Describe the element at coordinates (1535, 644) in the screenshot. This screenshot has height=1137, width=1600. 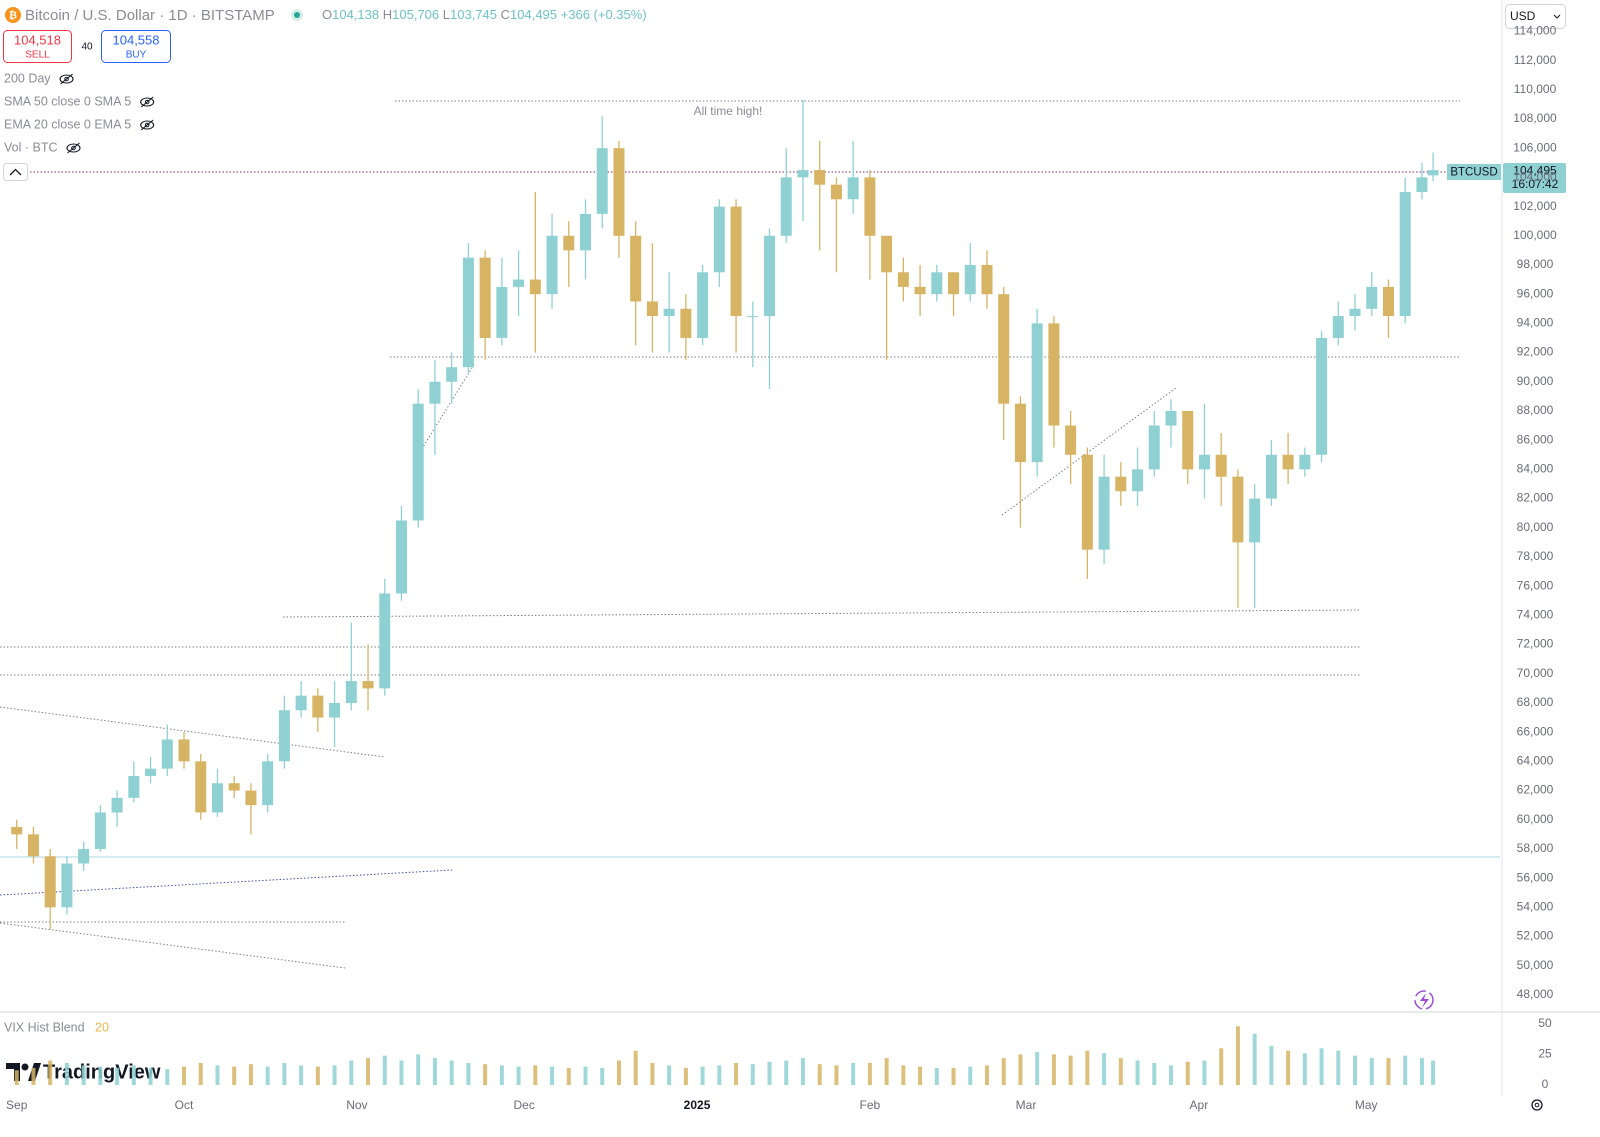
I see `y-tick-label: 72,000` at that location.